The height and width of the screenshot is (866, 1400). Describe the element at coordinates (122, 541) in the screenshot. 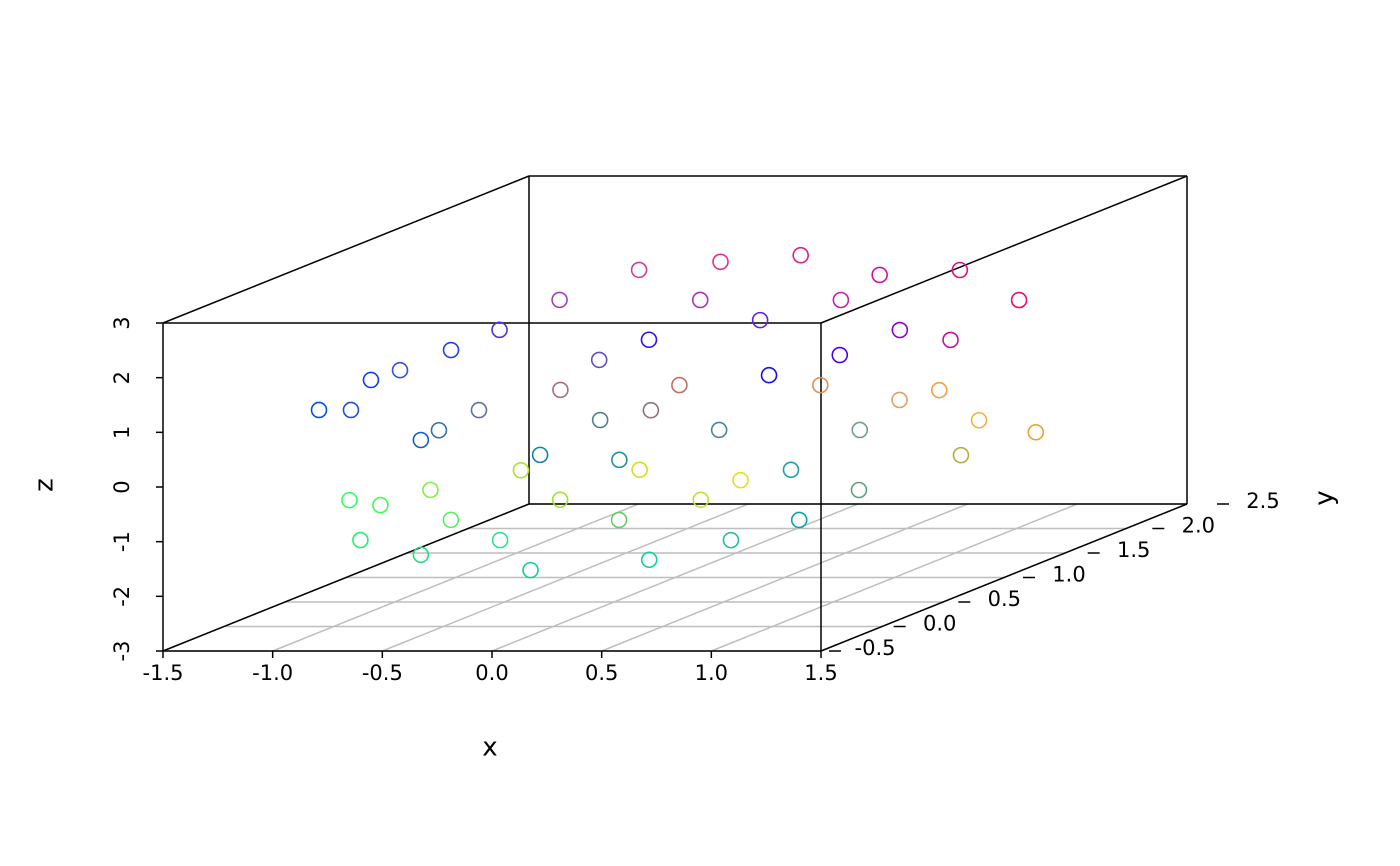

I see `z-tick-label: -1` at that location.